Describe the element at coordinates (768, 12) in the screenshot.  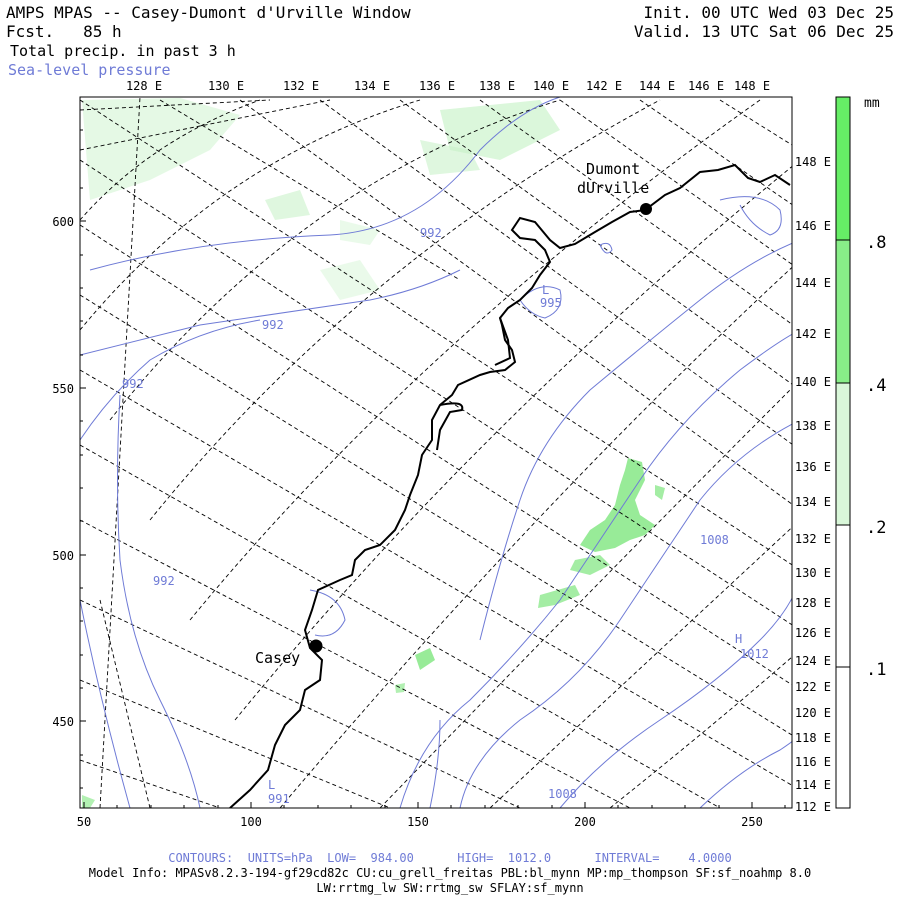
I see `init-time: Init. 00 UTC Wed 03 Dec 25` at that location.